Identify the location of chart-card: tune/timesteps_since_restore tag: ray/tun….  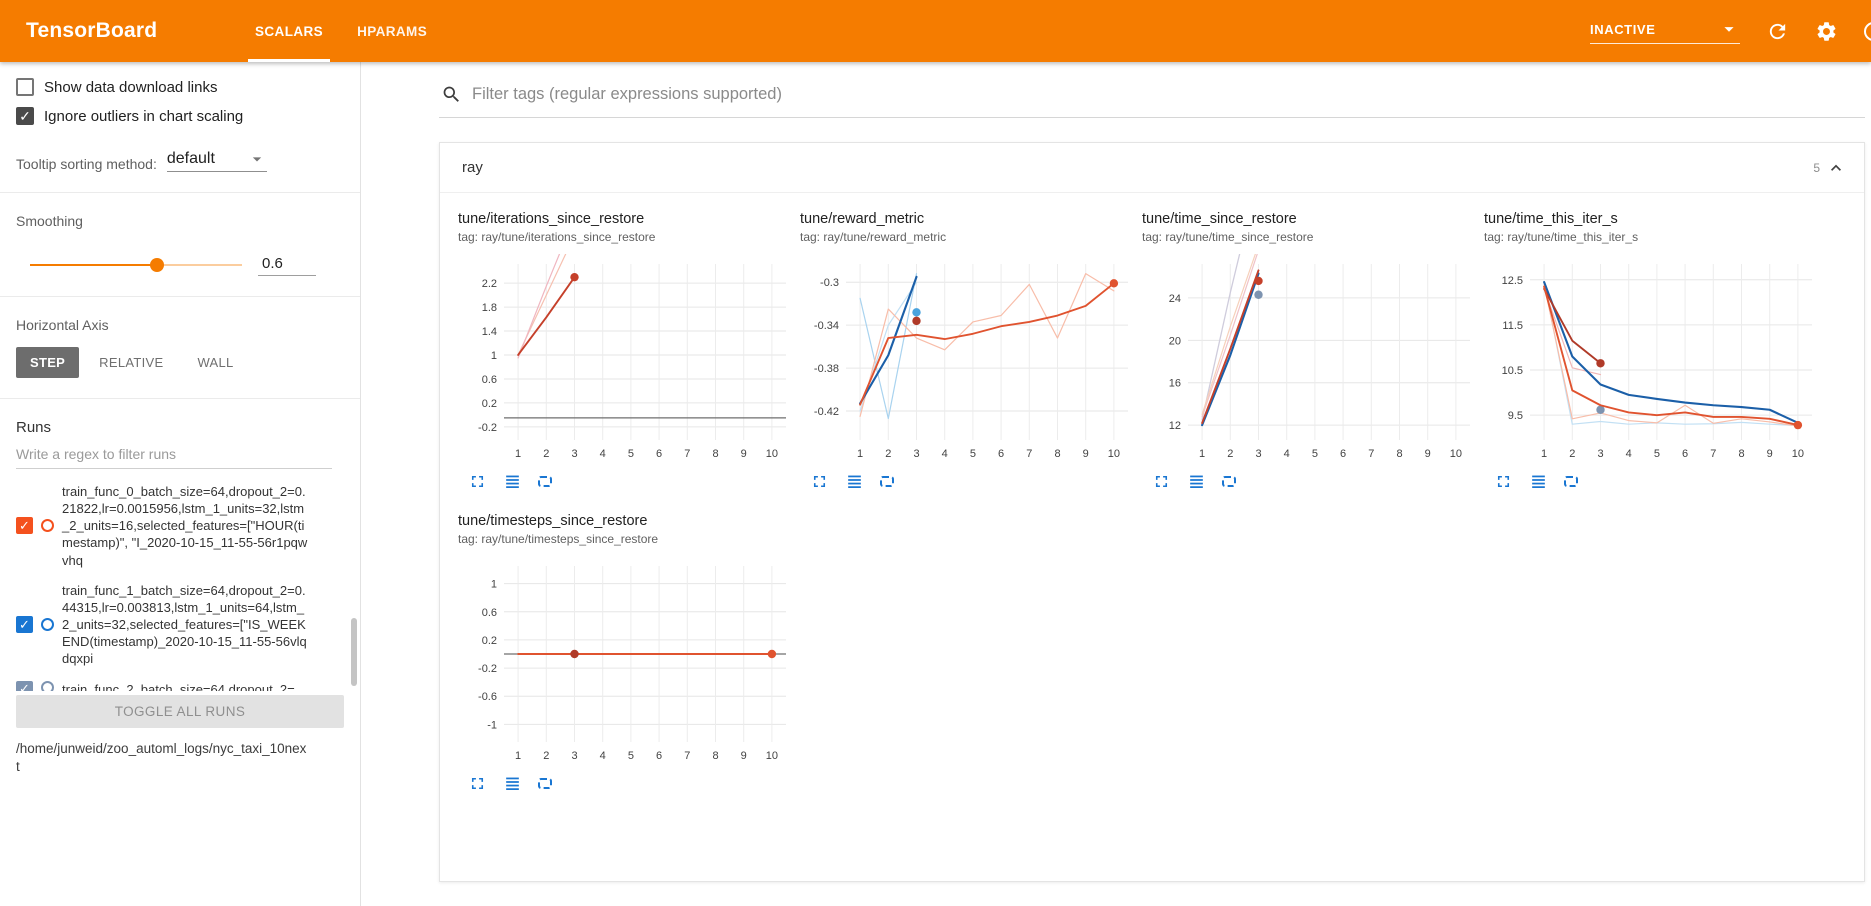
(625, 653).